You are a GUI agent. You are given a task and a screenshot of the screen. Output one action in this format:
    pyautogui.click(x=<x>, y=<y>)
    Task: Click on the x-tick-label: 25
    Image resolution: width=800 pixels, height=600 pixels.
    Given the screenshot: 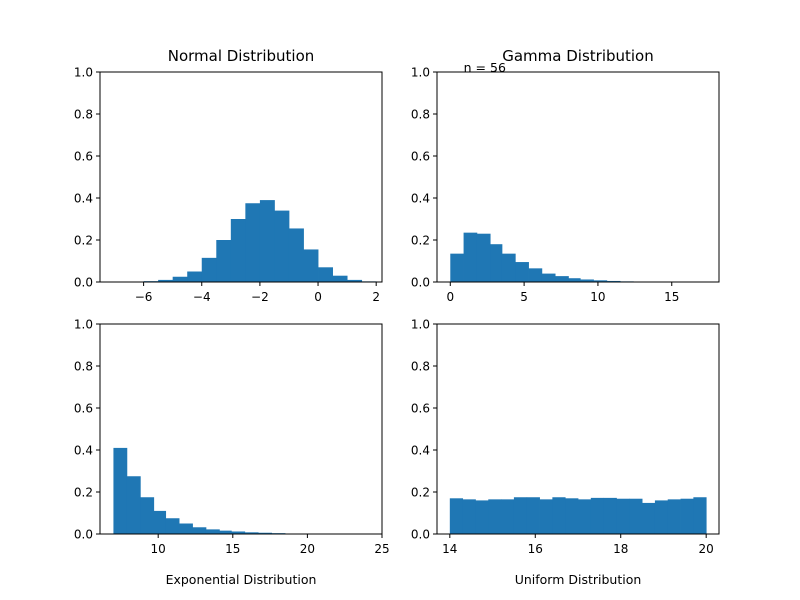 What is the action you would take?
    pyautogui.click(x=381, y=549)
    